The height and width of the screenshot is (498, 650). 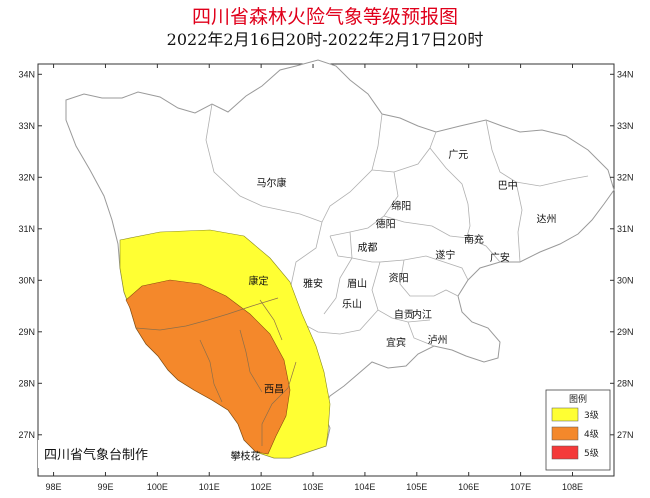 I want to click on lat-label-right: 31N, so click(x=625, y=229).